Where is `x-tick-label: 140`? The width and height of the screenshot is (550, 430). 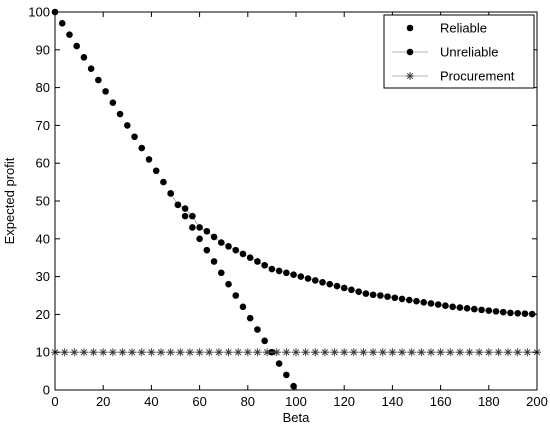 x-tick-label: 140 is located at coordinates (393, 401).